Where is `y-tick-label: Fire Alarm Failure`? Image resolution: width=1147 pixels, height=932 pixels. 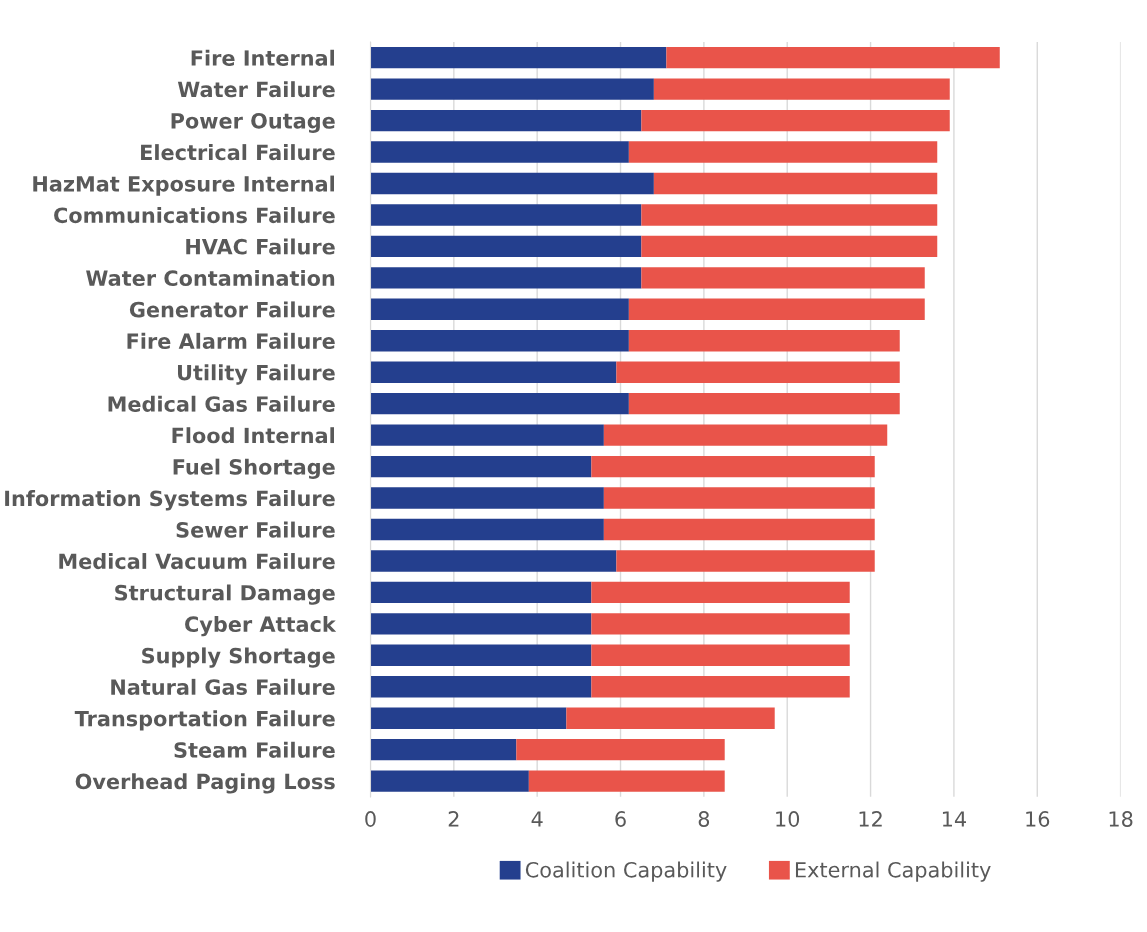
y-tick-label: Fire Alarm Failure is located at coordinates (231, 340).